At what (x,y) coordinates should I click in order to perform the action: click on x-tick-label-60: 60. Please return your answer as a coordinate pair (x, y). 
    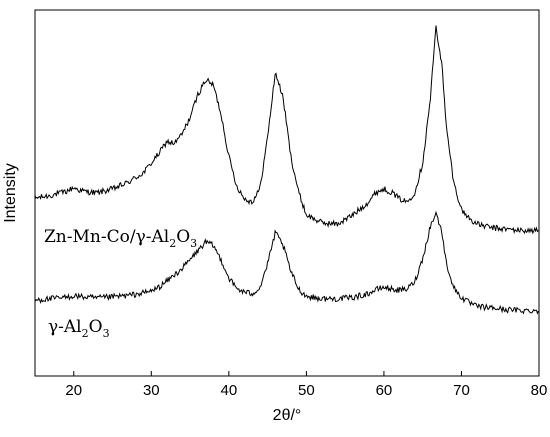
    Looking at the image, I should click on (384, 390).